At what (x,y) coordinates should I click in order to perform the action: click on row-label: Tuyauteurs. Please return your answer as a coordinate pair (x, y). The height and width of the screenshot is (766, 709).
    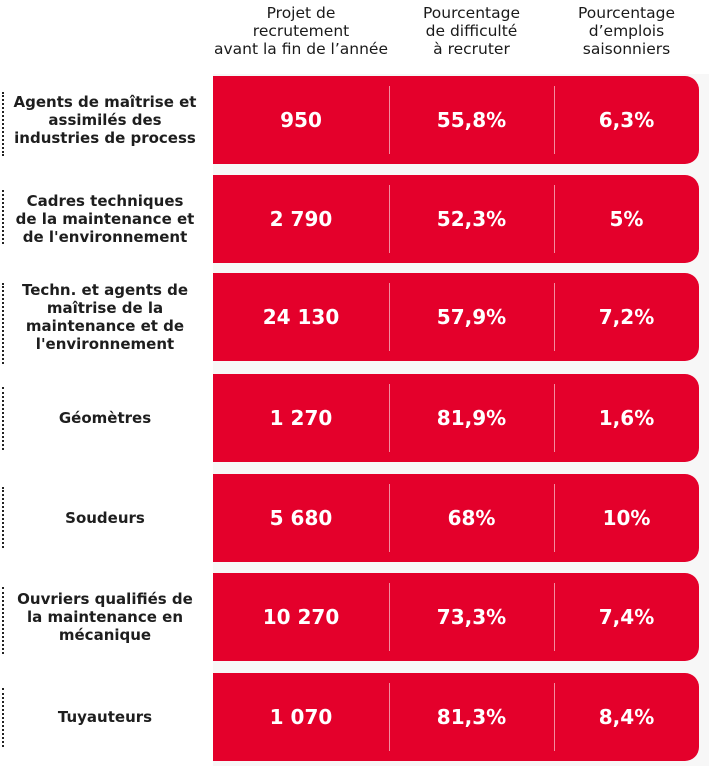
    Looking at the image, I should click on (105, 717).